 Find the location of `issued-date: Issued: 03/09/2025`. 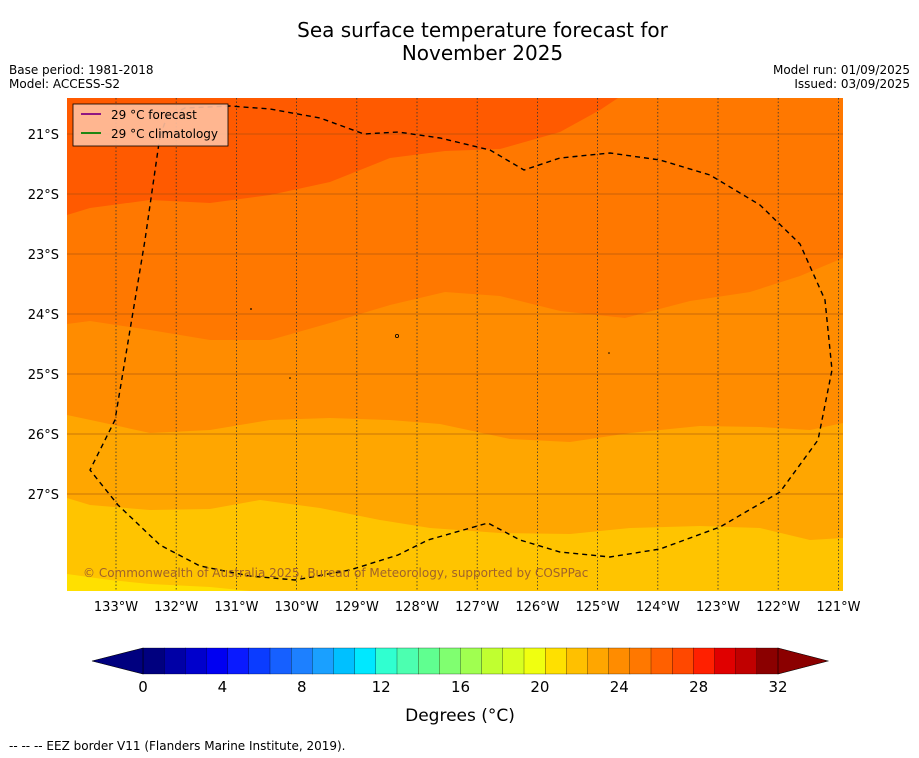

issued-date: Issued: 03/09/2025 is located at coordinates (852, 84).